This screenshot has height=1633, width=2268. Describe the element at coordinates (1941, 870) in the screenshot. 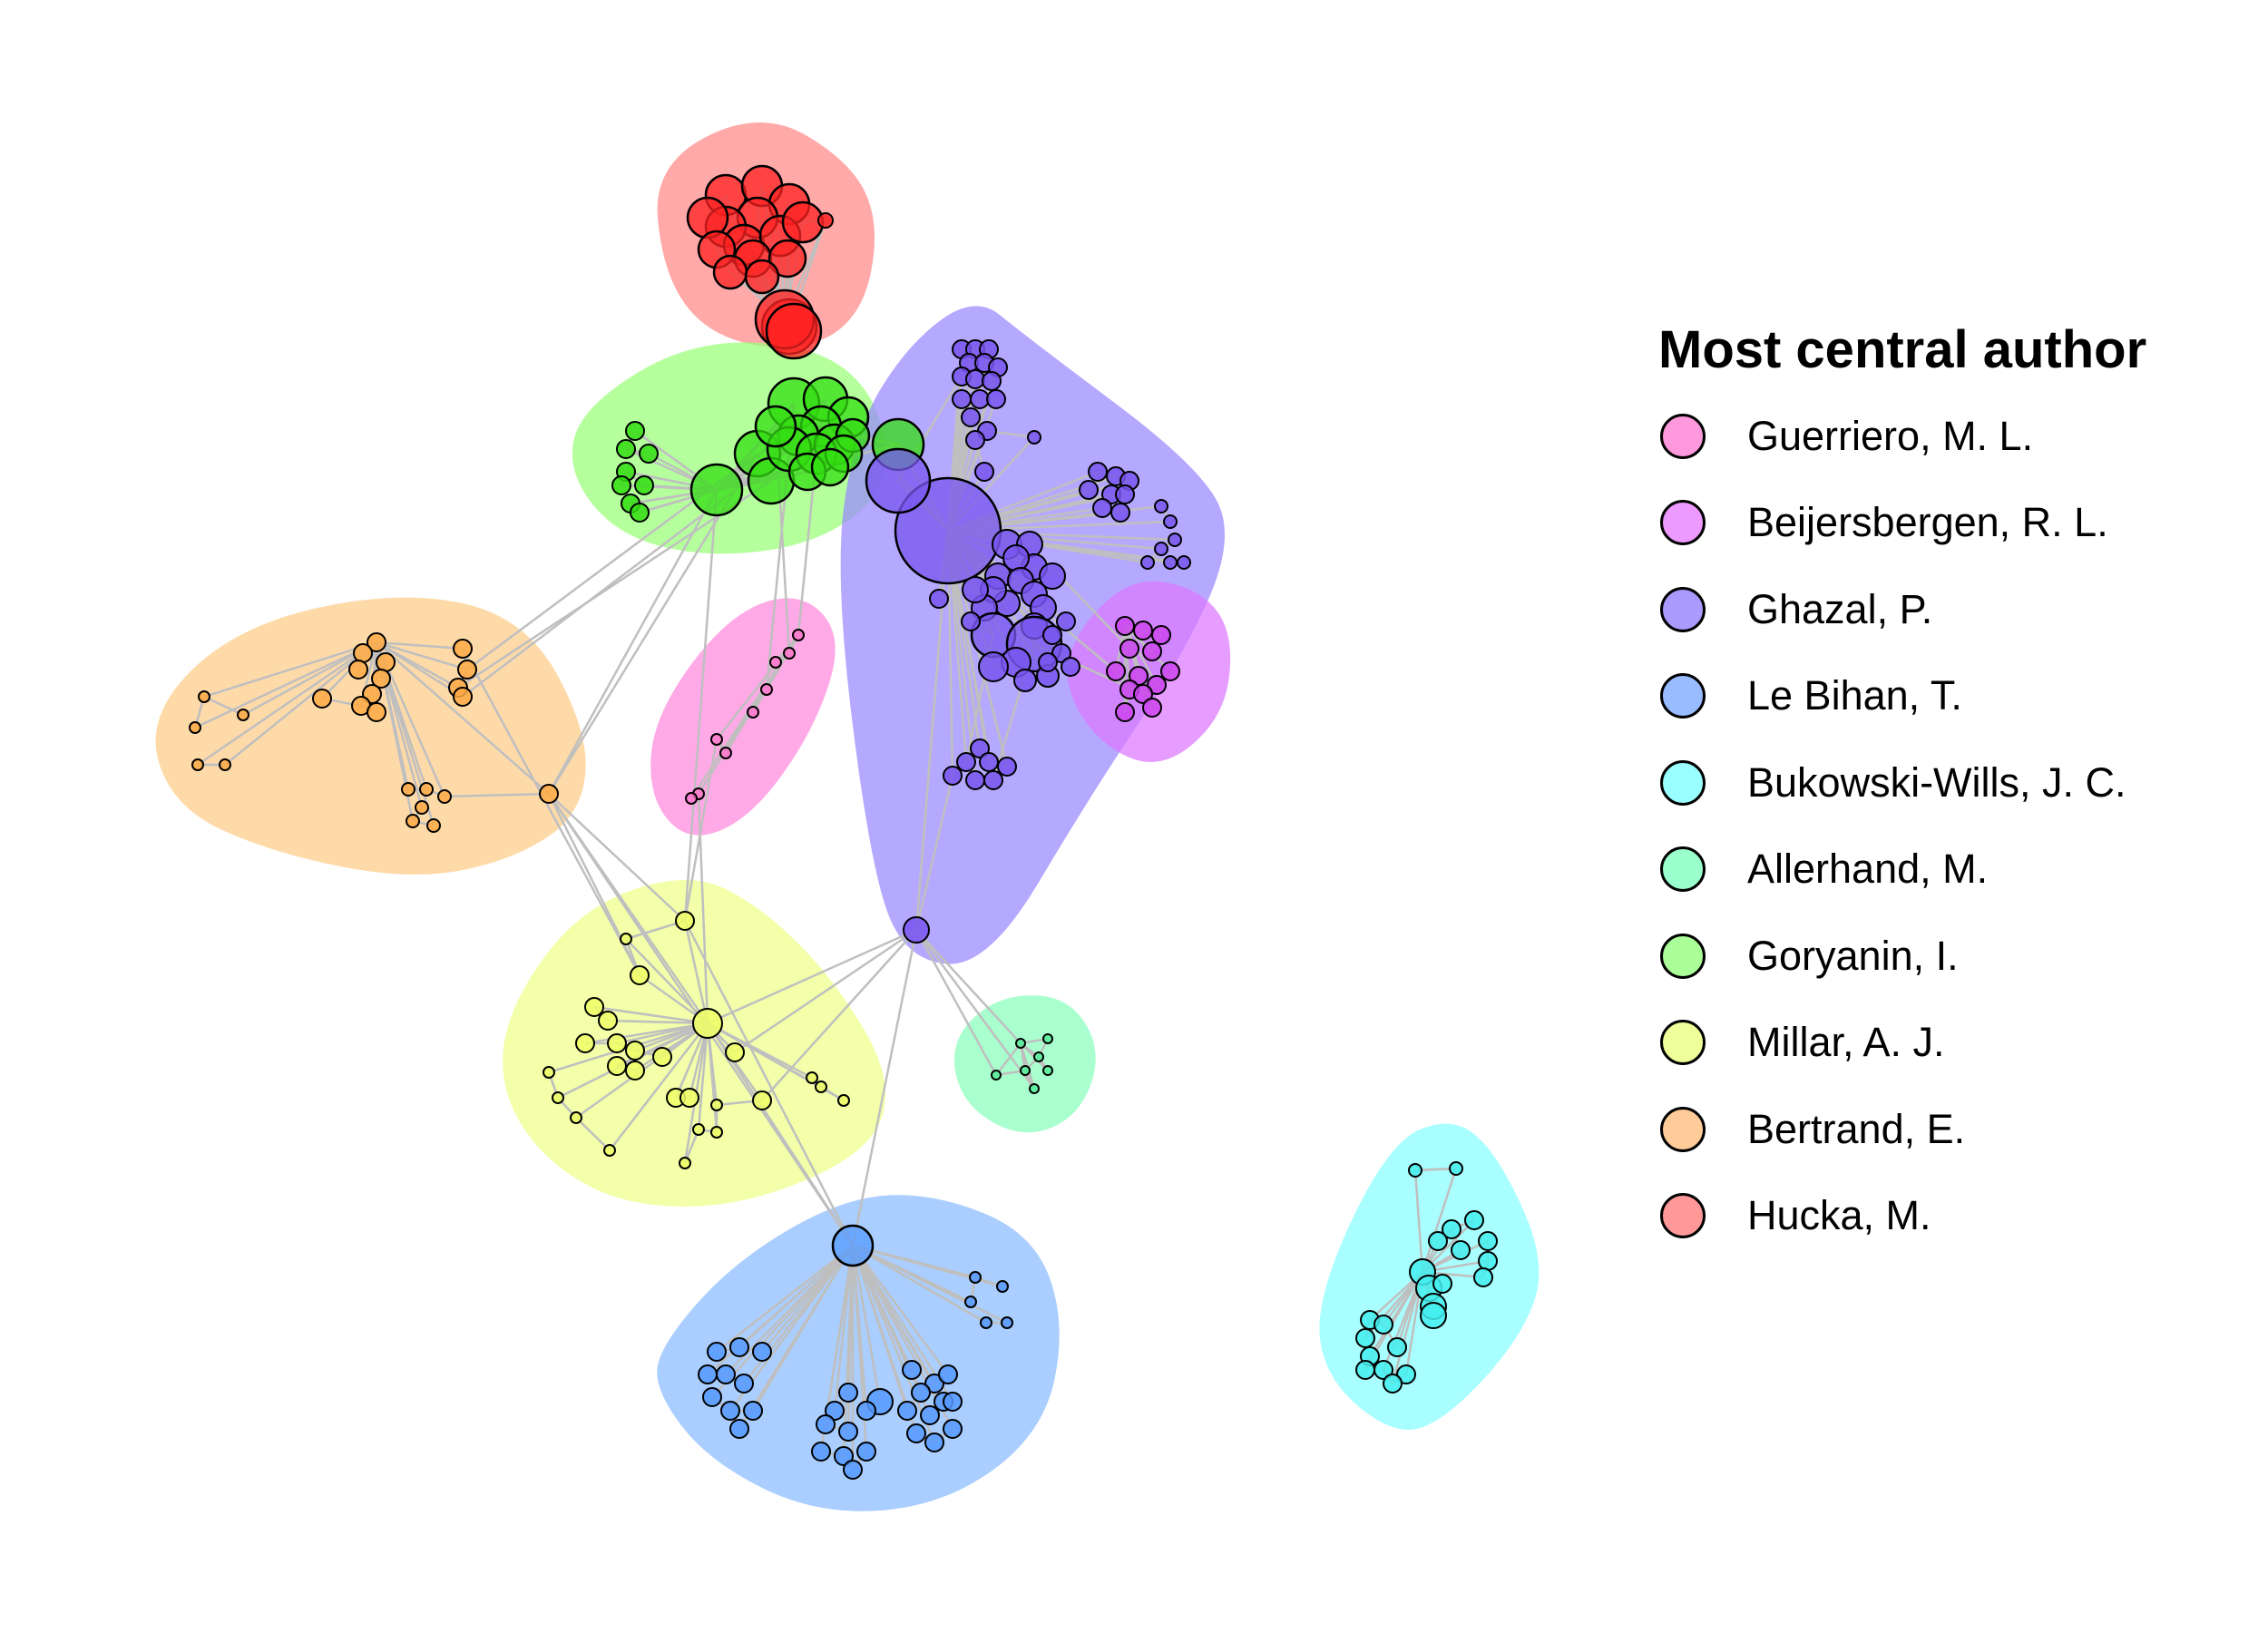

I see `legend-item: Allerhand, M.` at that location.